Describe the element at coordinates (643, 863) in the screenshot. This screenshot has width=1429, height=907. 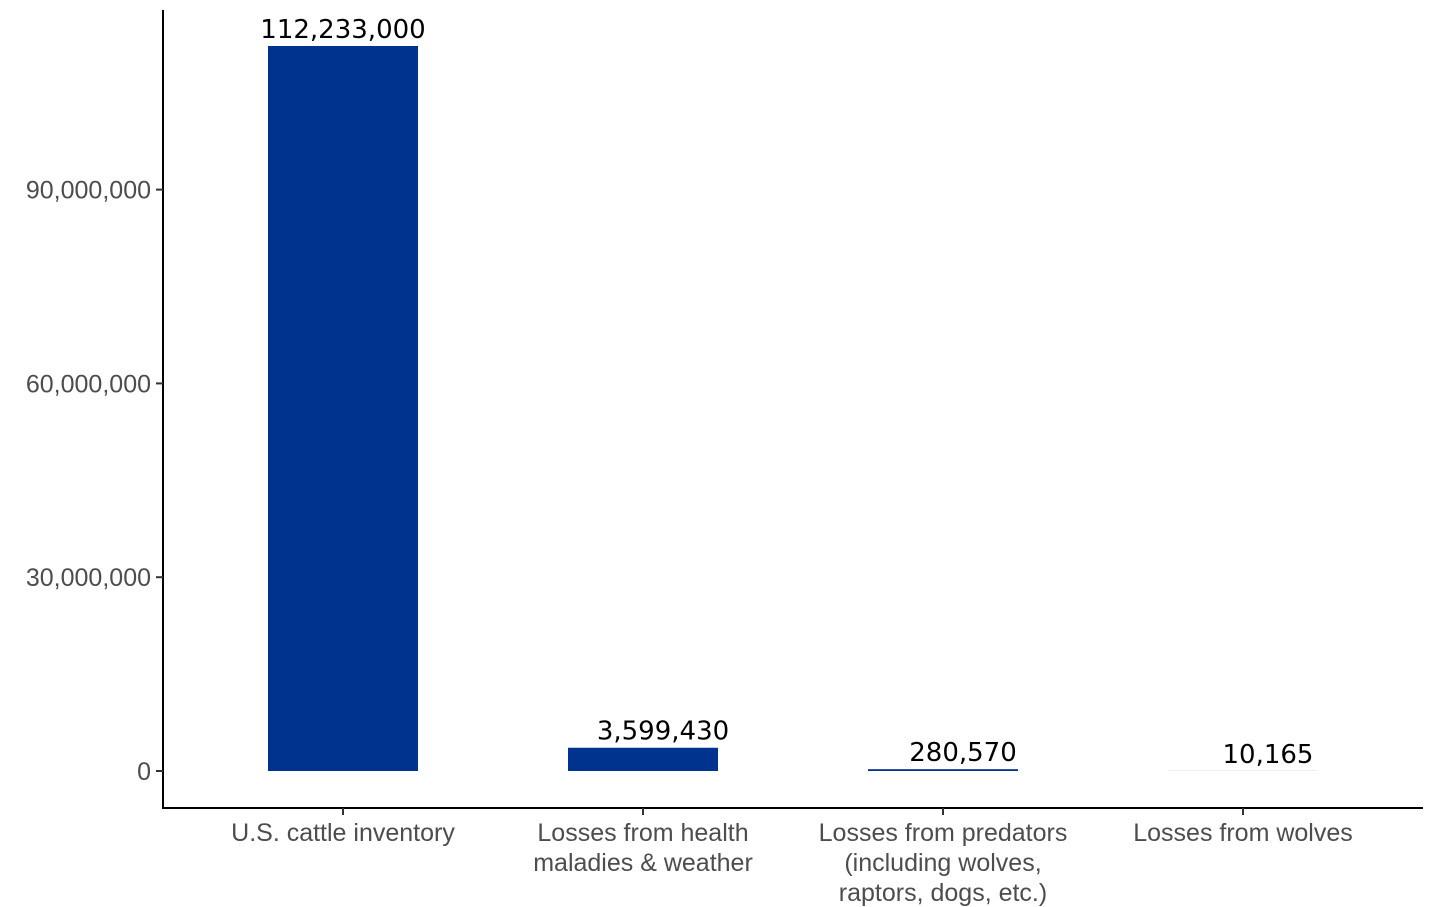
I see `x-tick-label-line: maladies & weather` at that location.